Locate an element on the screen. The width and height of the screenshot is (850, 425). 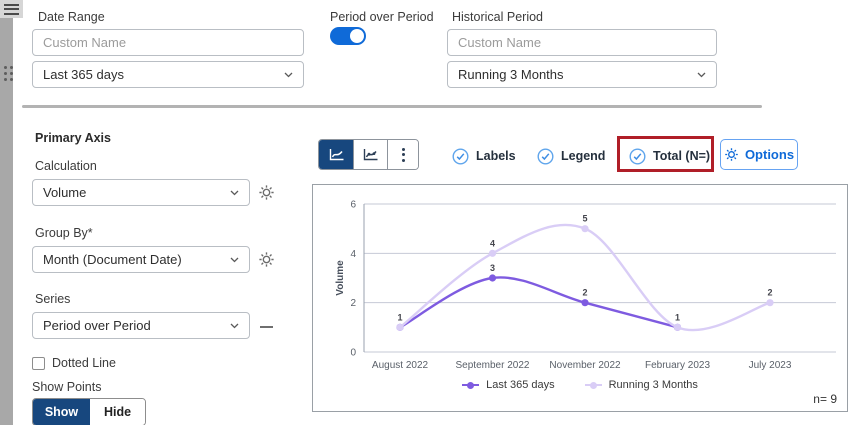
section-divider is located at coordinates (392, 106).